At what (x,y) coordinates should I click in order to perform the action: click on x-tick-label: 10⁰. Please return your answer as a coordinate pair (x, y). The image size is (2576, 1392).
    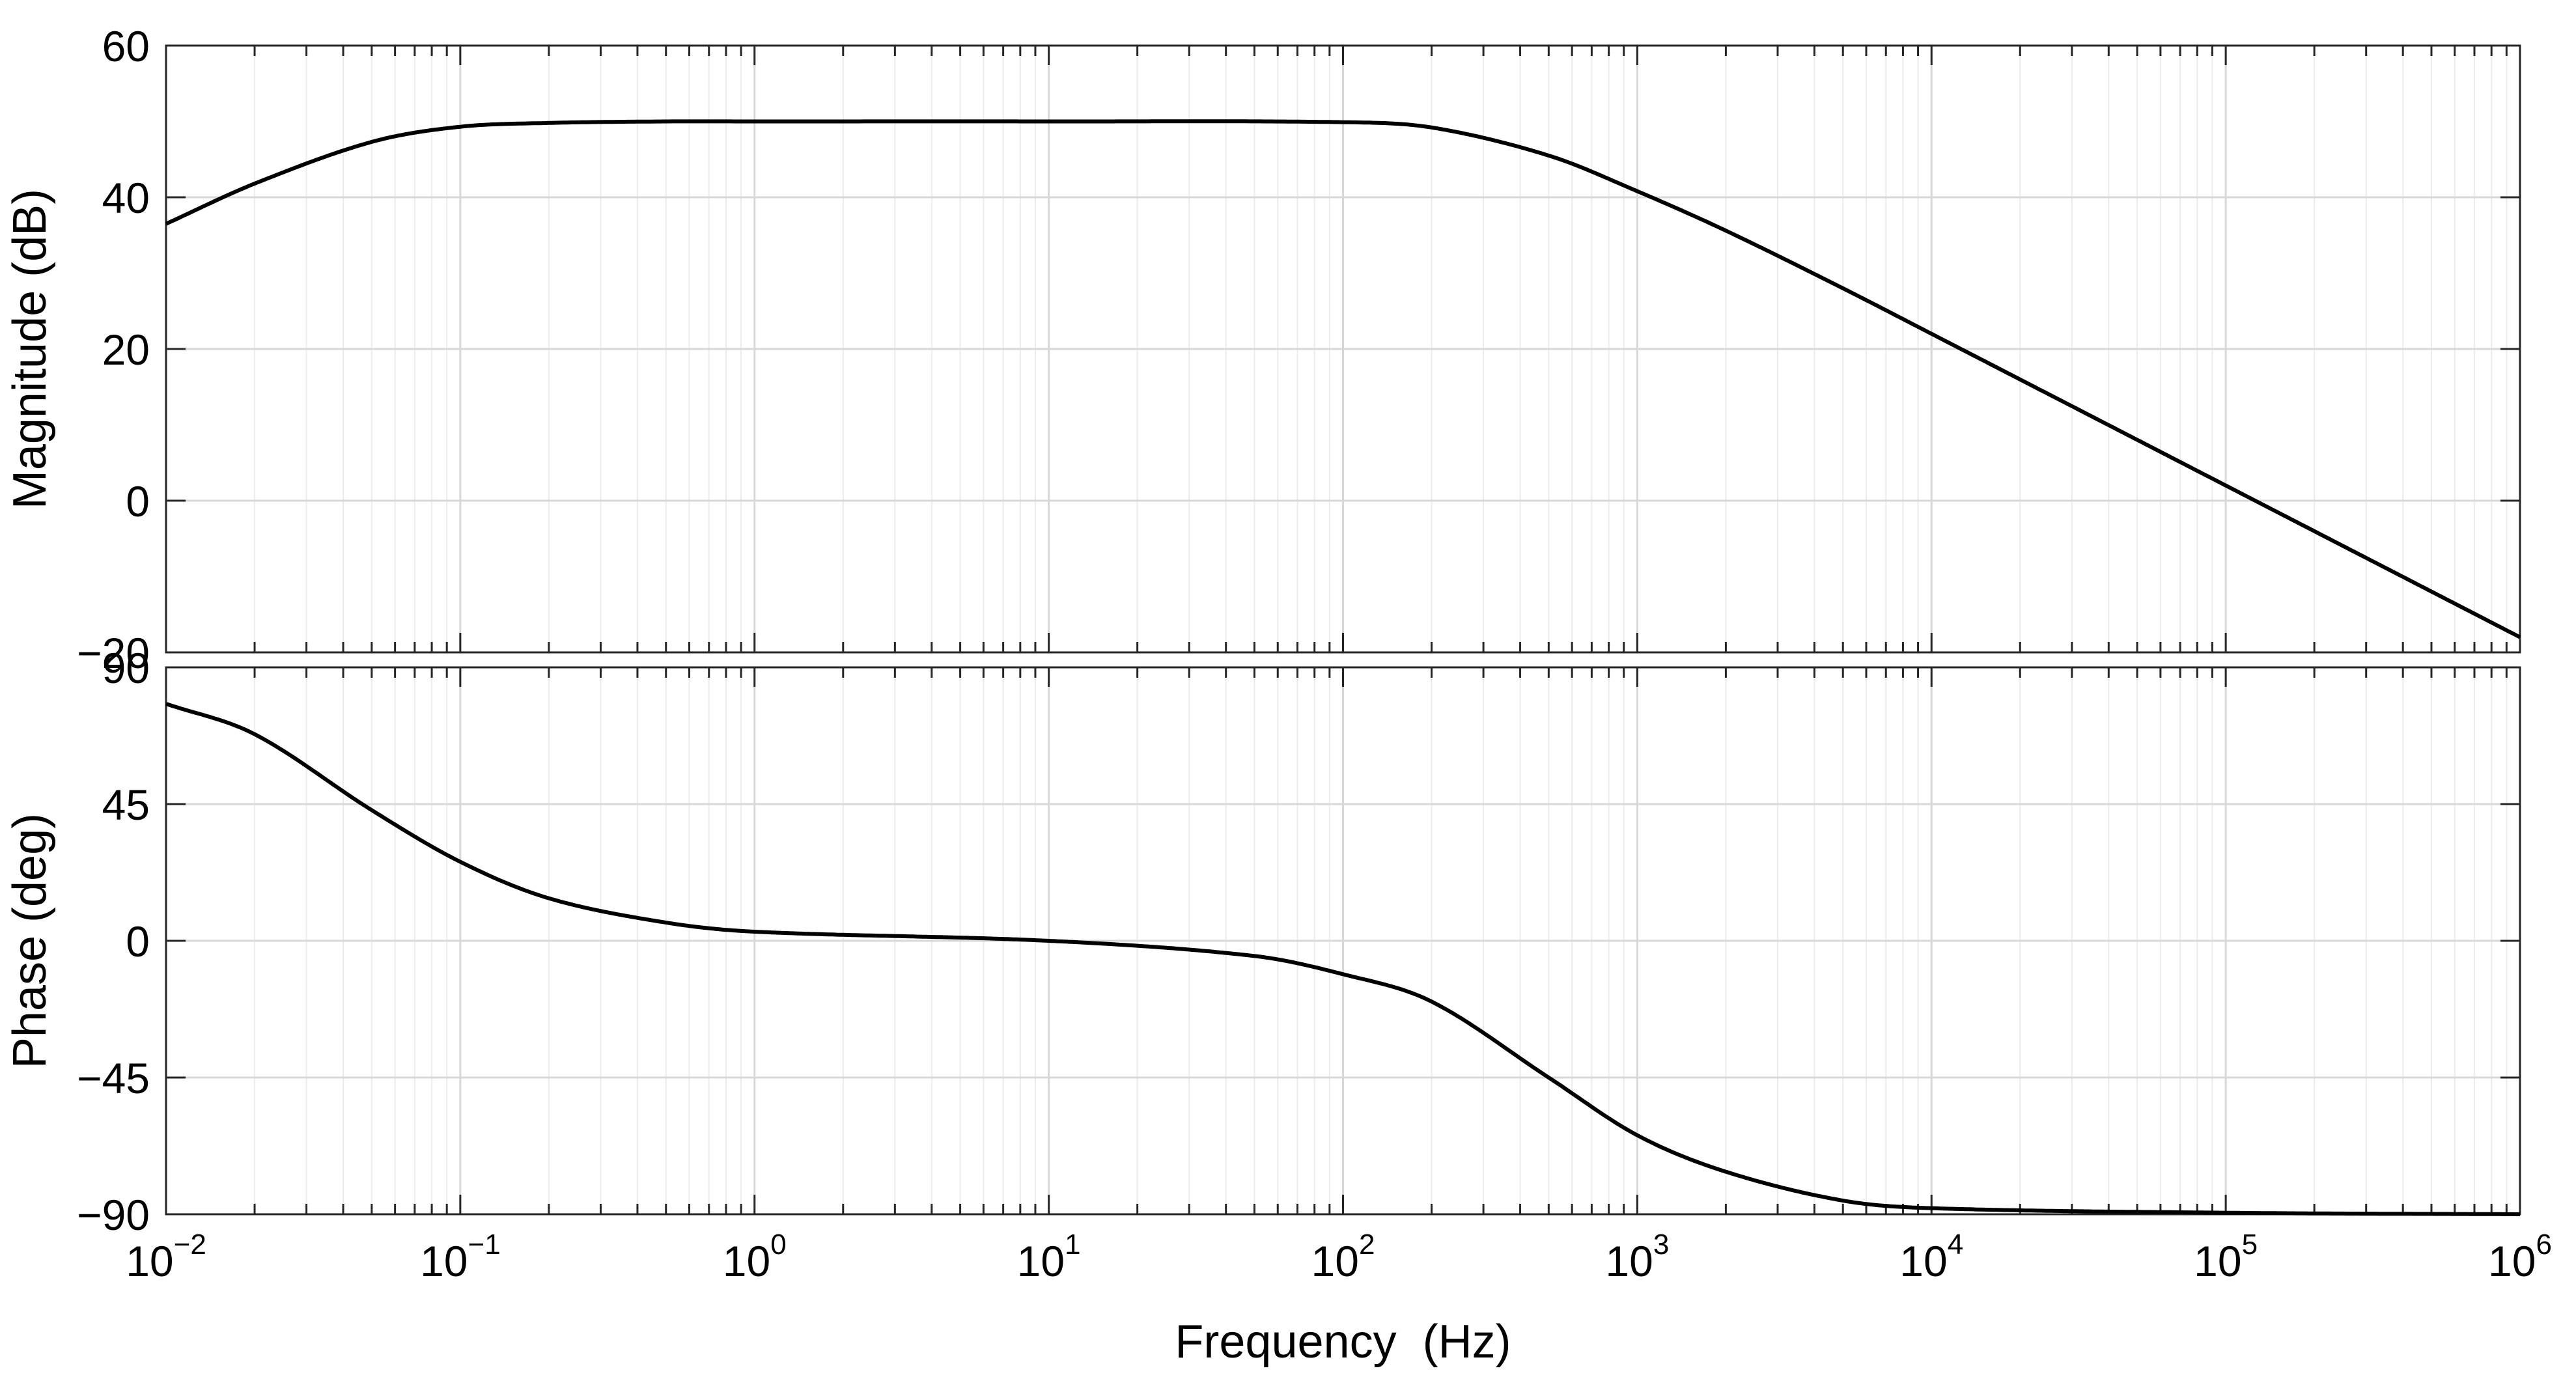
    Looking at the image, I should click on (755, 1257).